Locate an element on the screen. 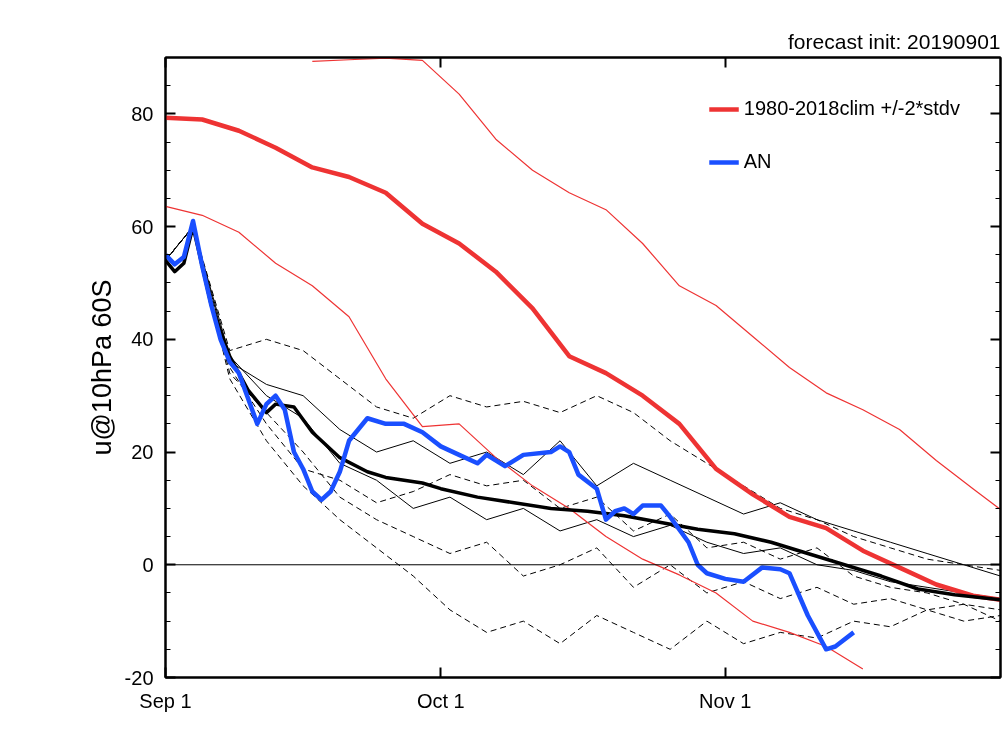 The width and height of the screenshot is (1003, 751). y-tick-label: 60 is located at coordinates (142, 226).